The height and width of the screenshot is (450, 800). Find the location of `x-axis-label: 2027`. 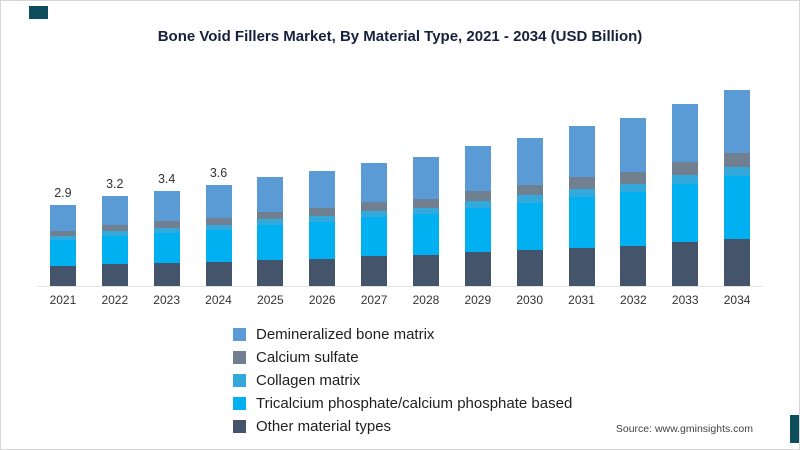

x-axis-label: 2027 is located at coordinates (374, 300).